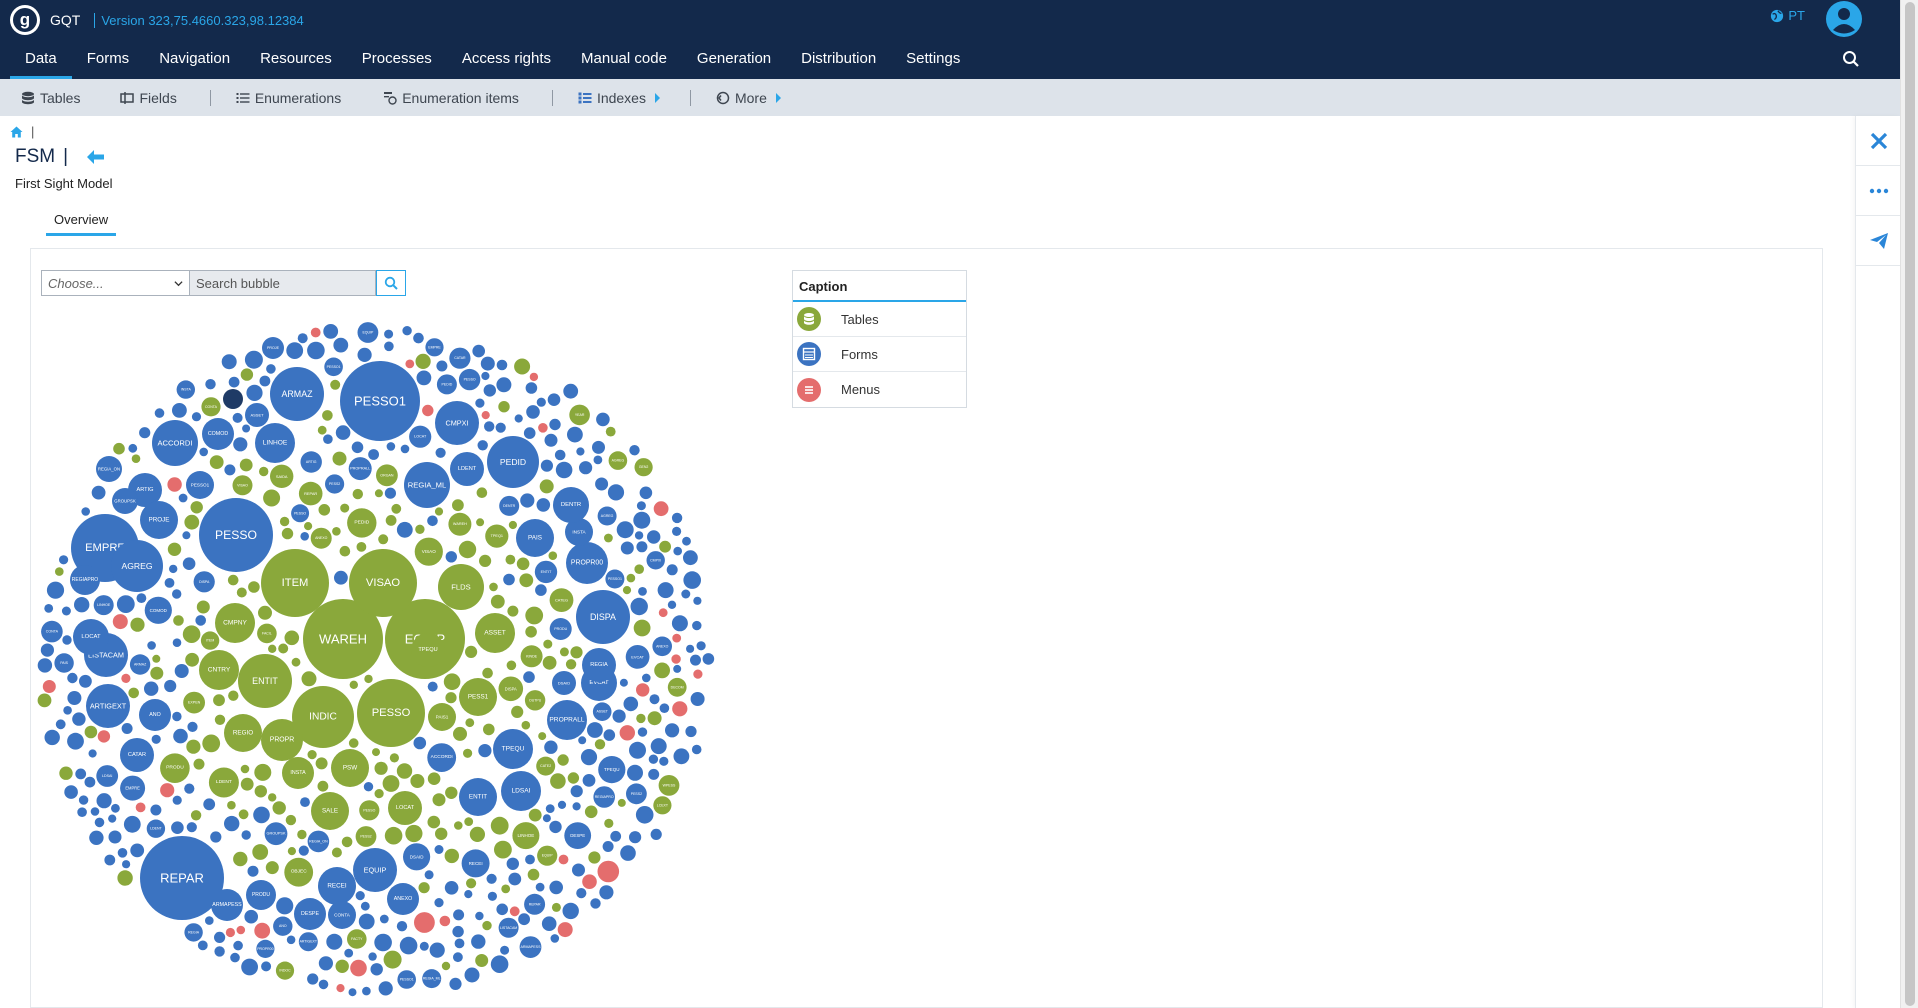 The width and height of the screenshot is (1918, 1008). Describe the element at coordinates (296, 58) in the screenshot. I see `nav-resources: Resources` at that location.